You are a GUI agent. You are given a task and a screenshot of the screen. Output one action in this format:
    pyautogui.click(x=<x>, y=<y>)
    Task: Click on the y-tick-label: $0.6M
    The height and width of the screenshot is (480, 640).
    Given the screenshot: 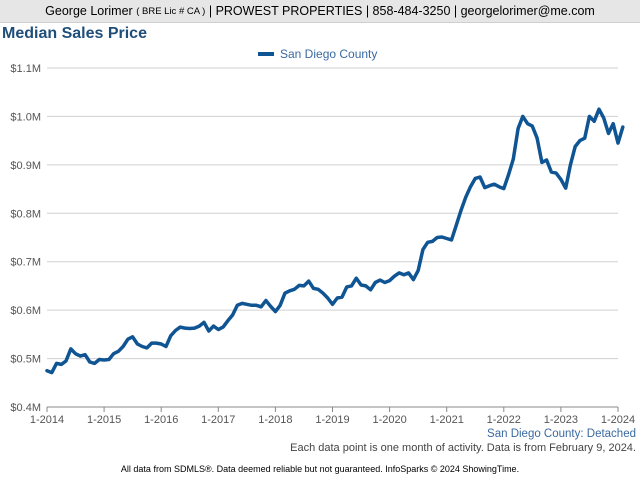 What is the action you would take?
    pyautogui.click(x=25, y=311)
    